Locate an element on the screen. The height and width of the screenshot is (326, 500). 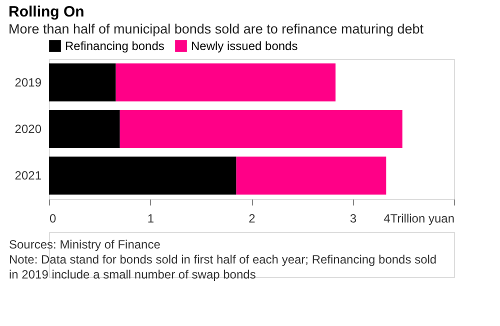
source-note: Sources: Ministry of Finance is located at coordinates (85, 245).